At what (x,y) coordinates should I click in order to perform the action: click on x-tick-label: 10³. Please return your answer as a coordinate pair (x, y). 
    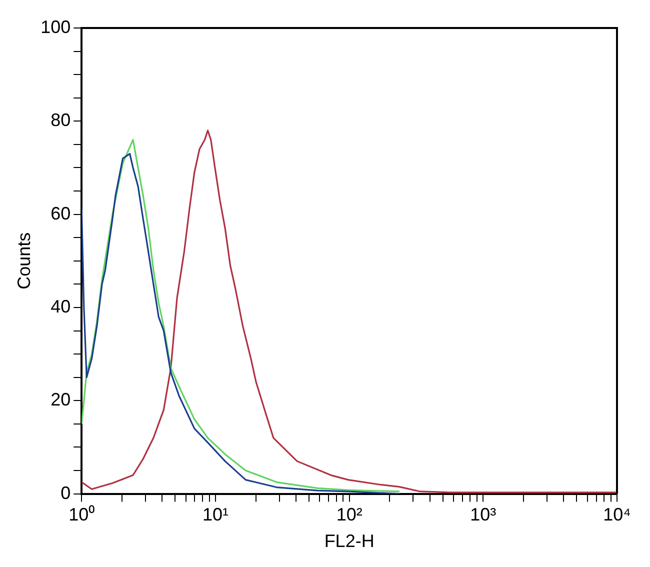
    Looking at the image, I should click on (483, 514).